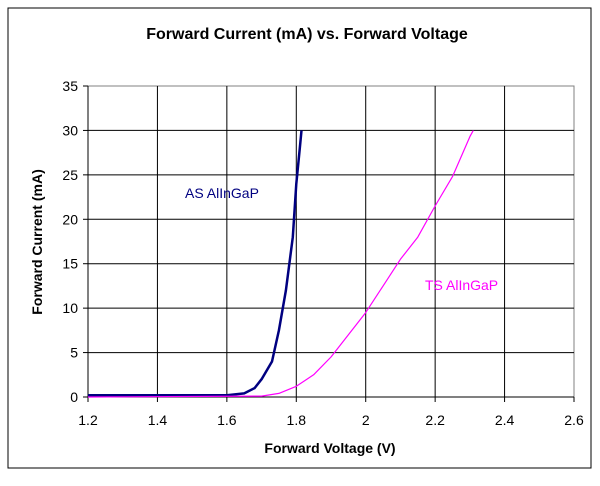 The height and width of the screenshot is (486, 600). Describe the element at coordinates (329, 448) in the screenshot. I see `x-axis-title: Forward Voltage (V)` at that location.